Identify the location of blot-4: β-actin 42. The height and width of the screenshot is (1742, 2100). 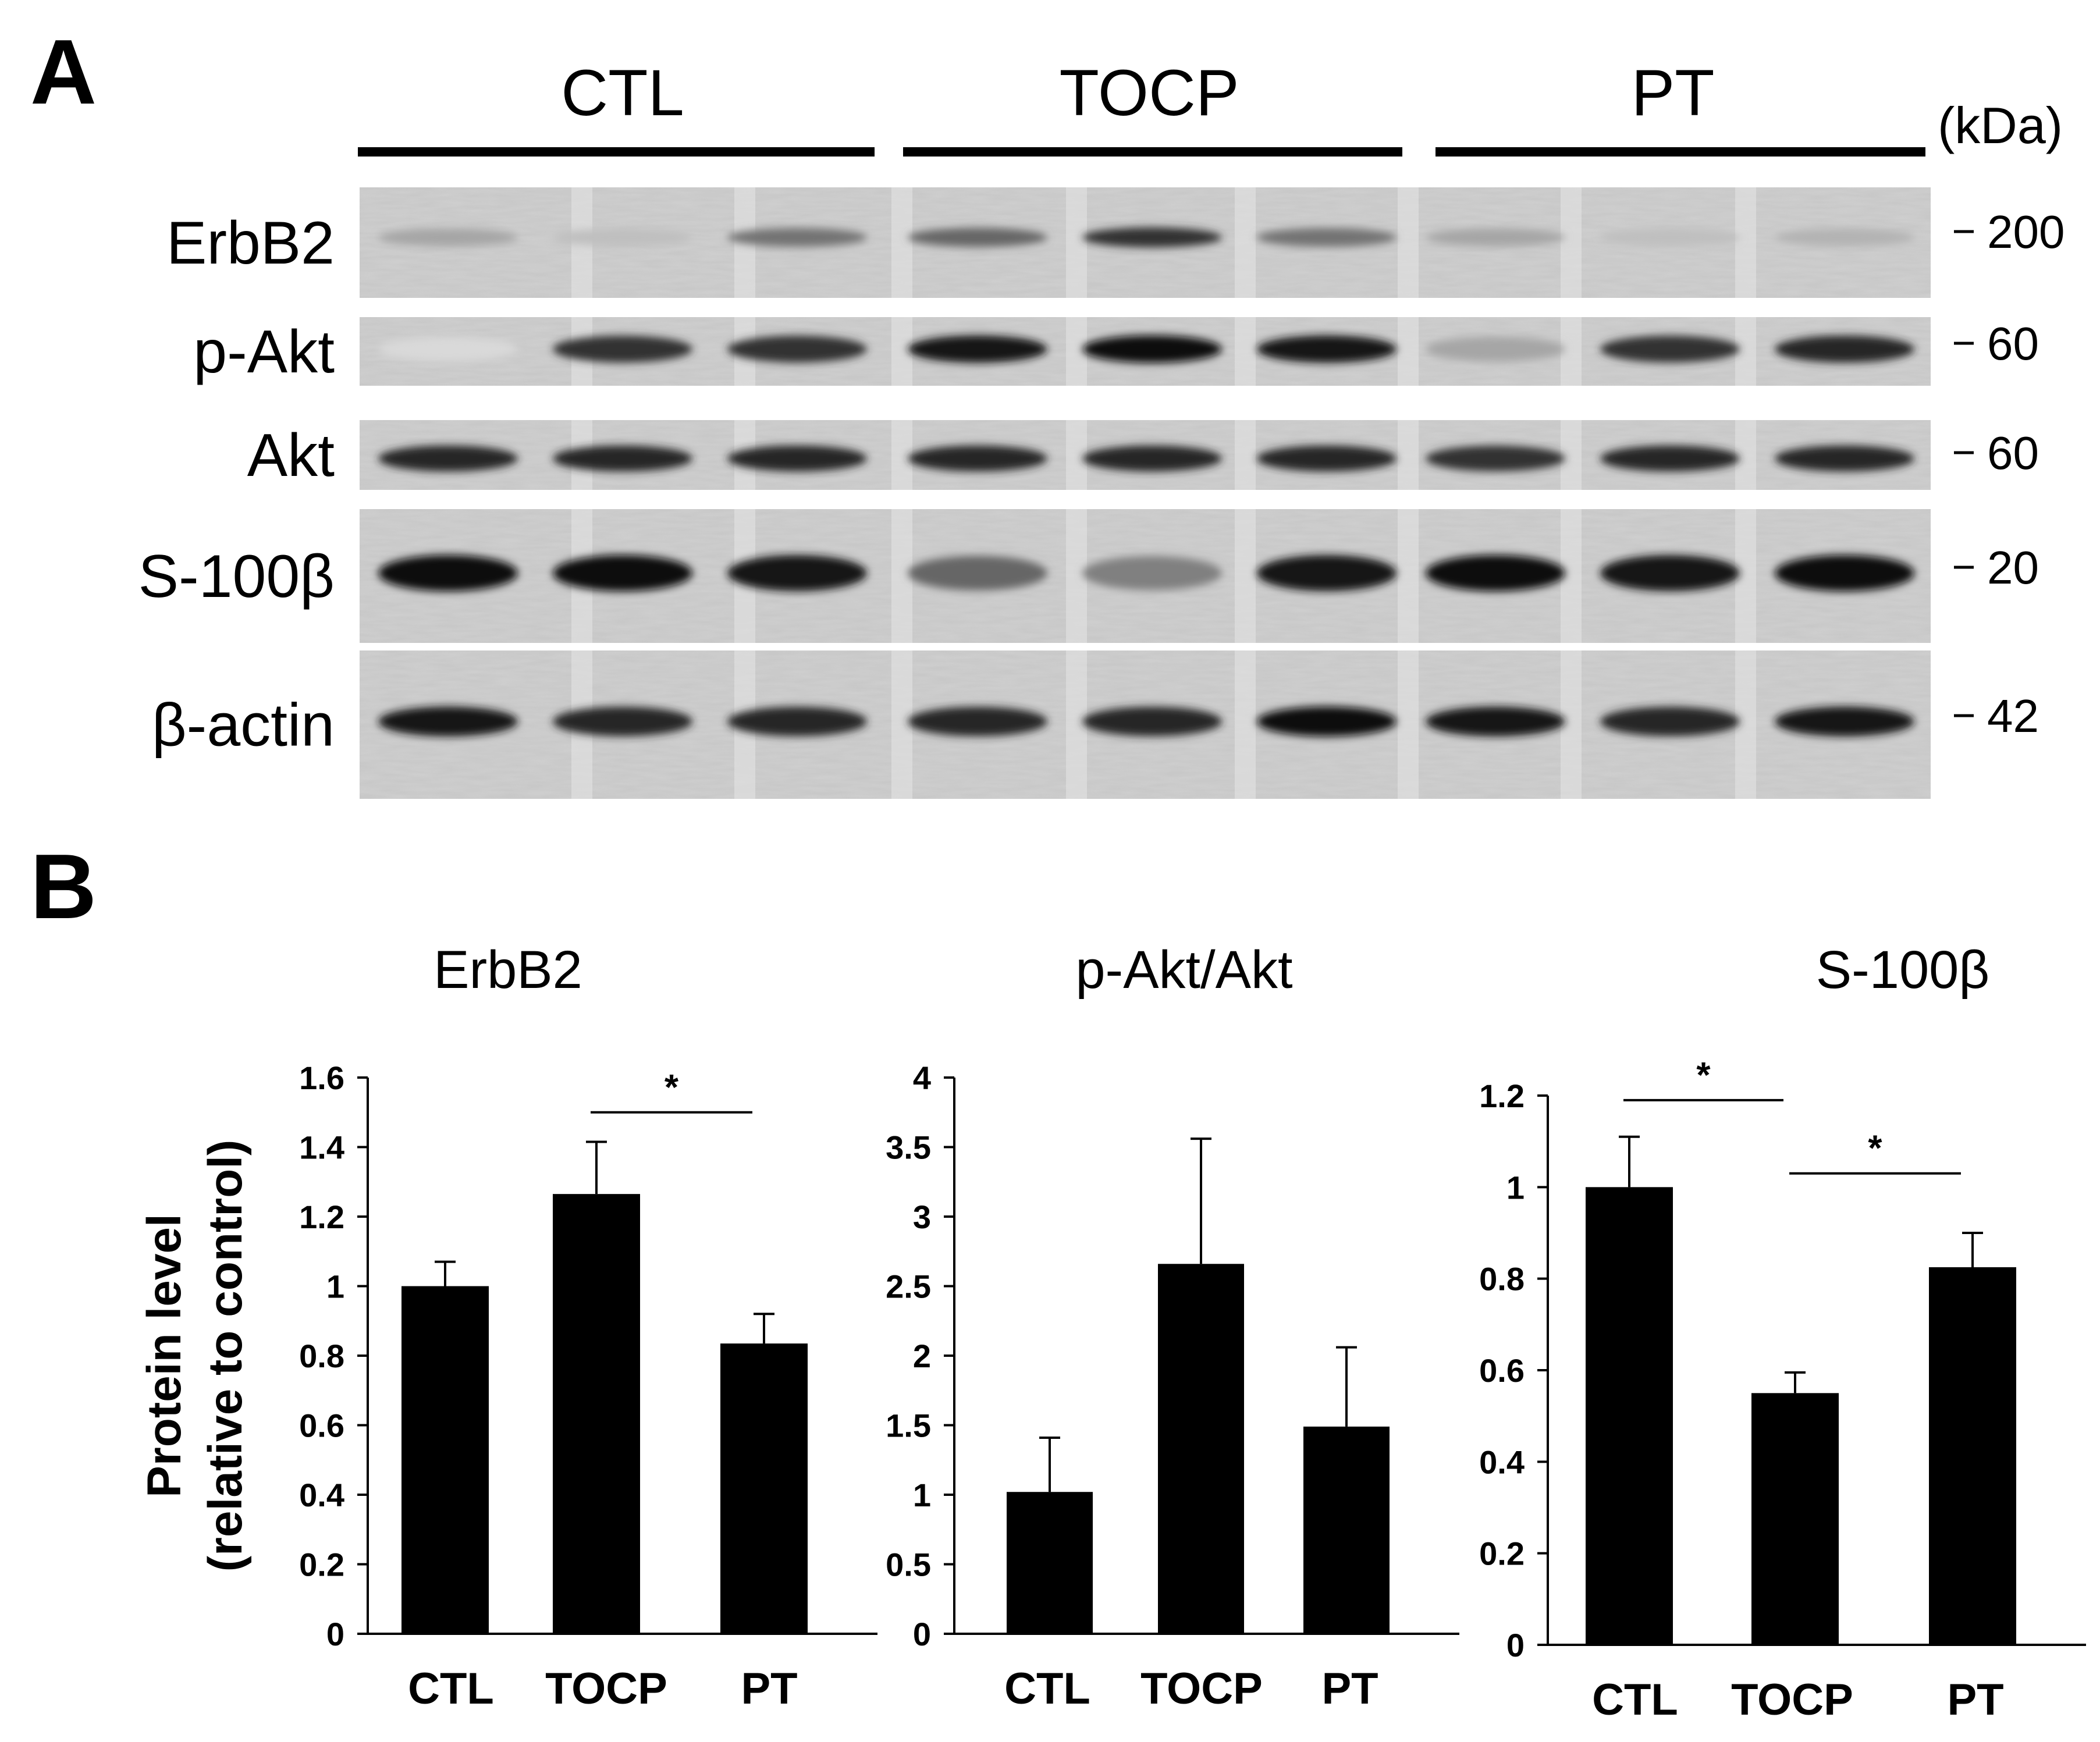
(1096, 724).